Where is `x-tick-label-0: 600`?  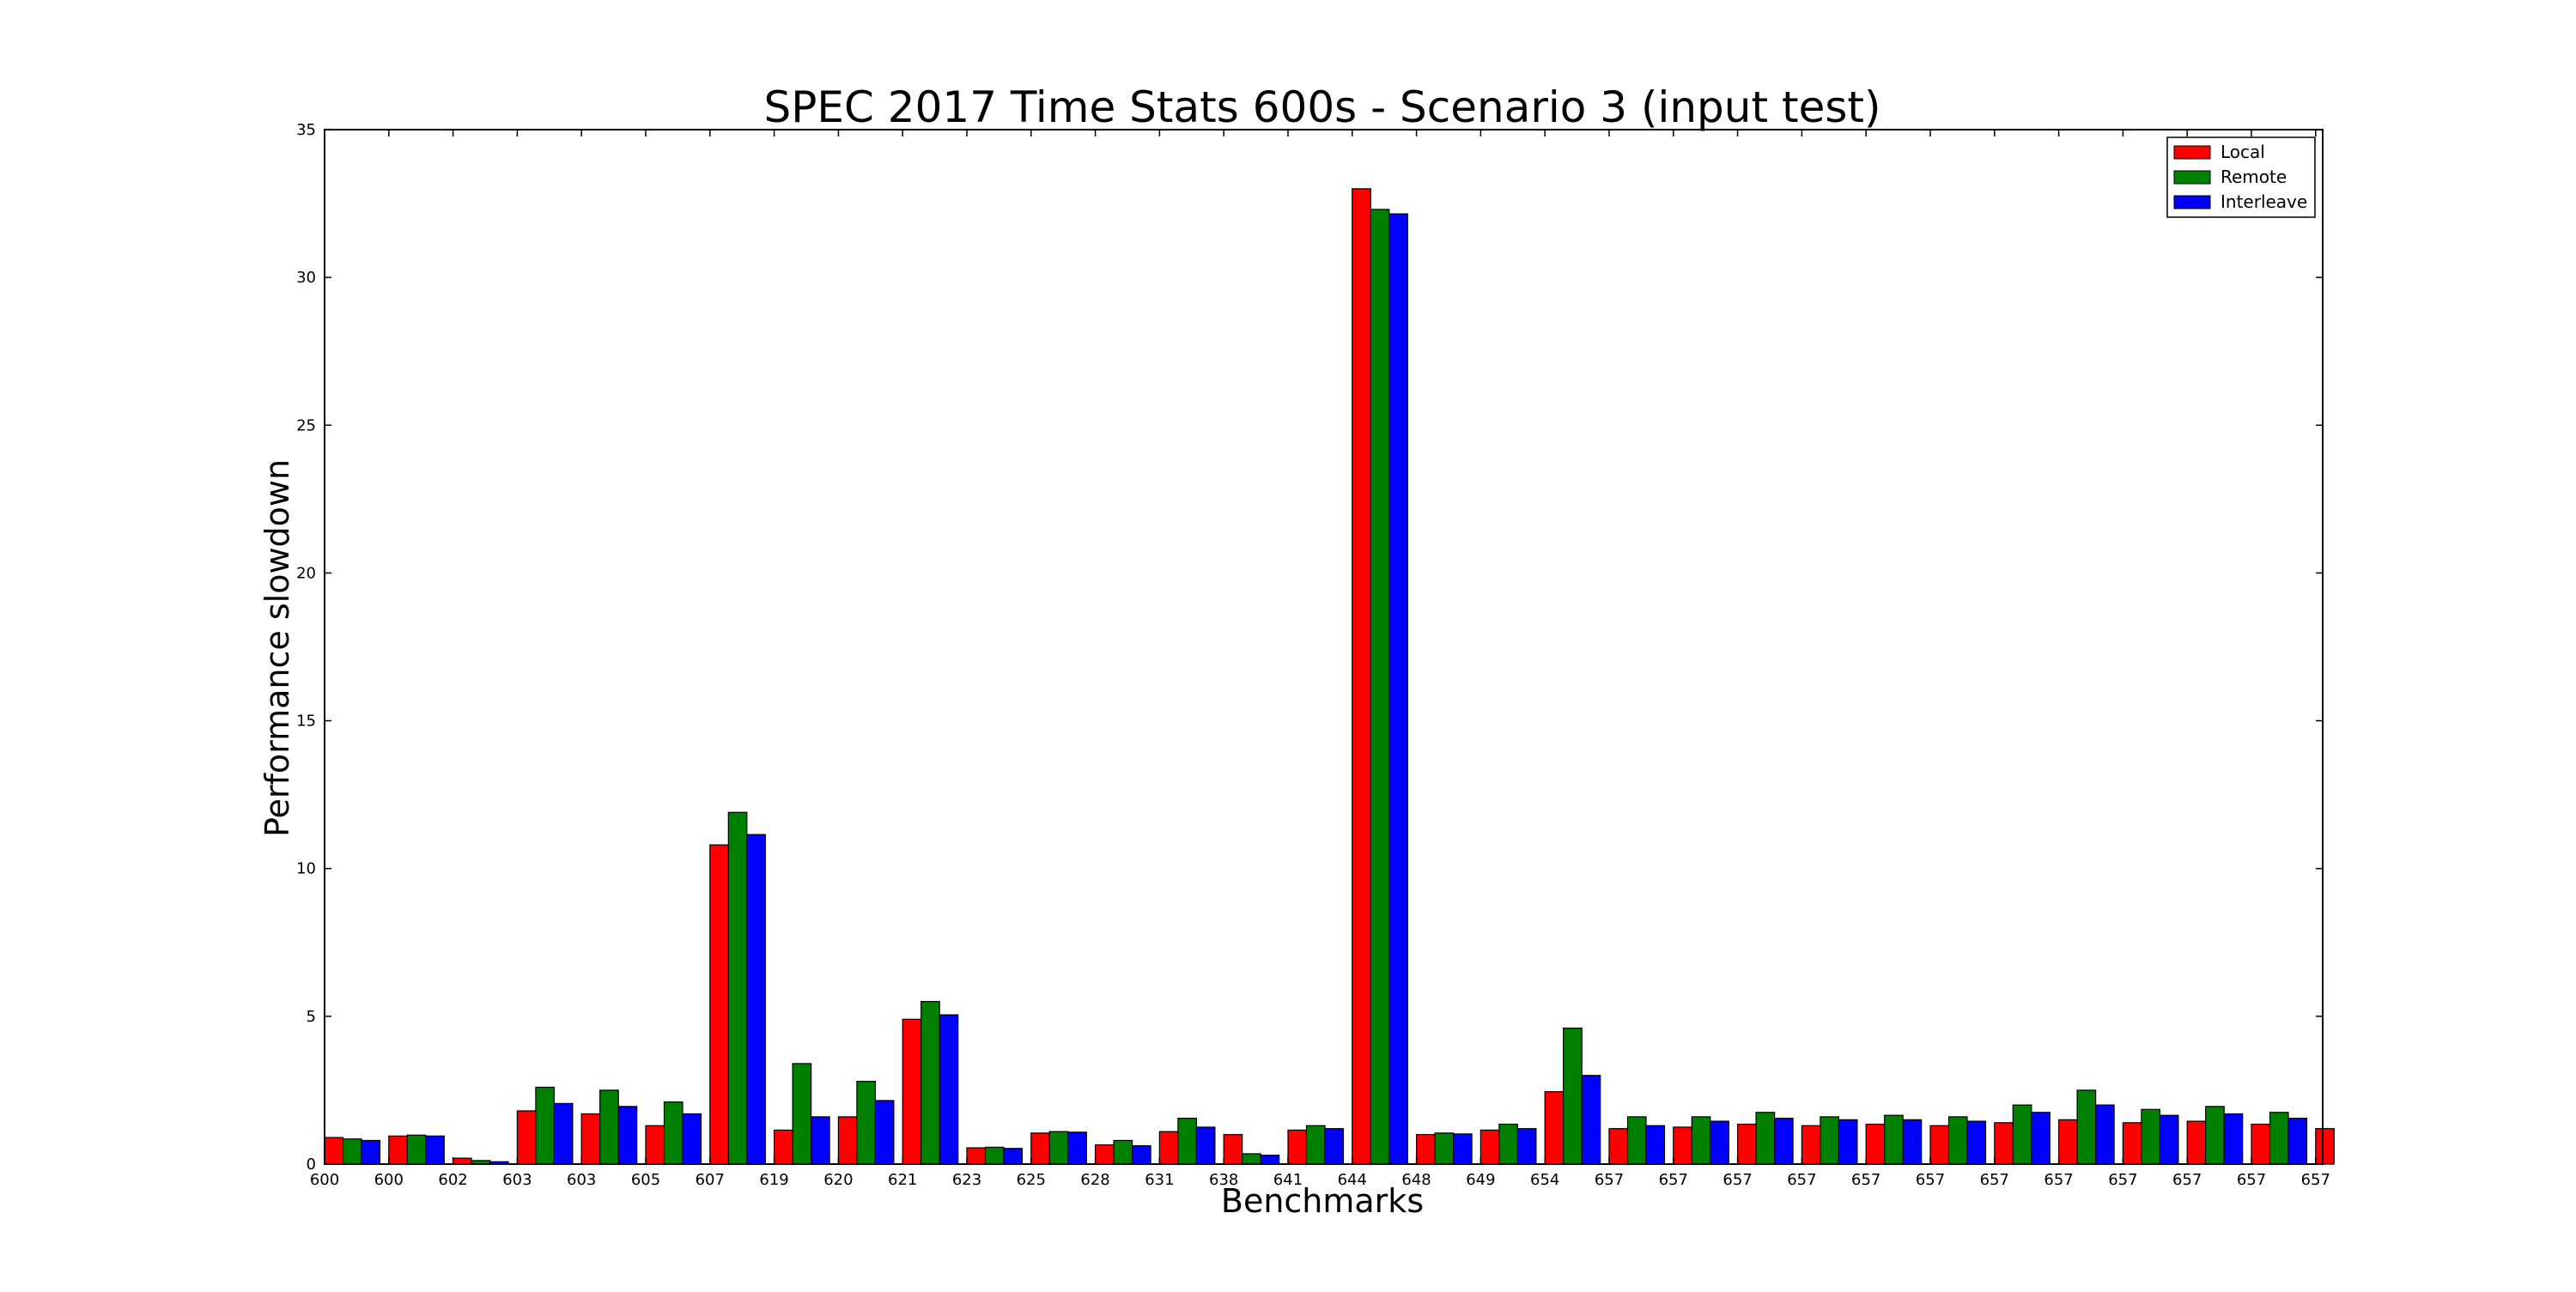
x-tick-label-0: 600 is located at coordinates (324, 1180).